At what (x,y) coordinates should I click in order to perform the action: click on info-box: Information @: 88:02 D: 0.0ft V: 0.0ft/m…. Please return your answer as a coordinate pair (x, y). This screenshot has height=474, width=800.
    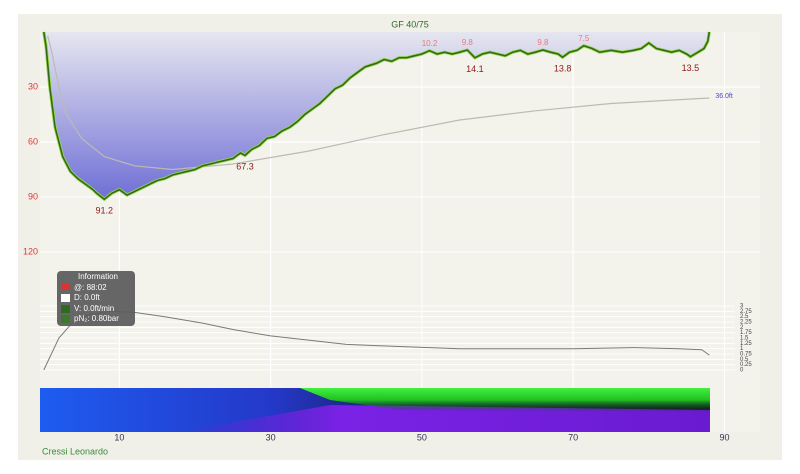
    Looking at the image, I should click on (96, 298).